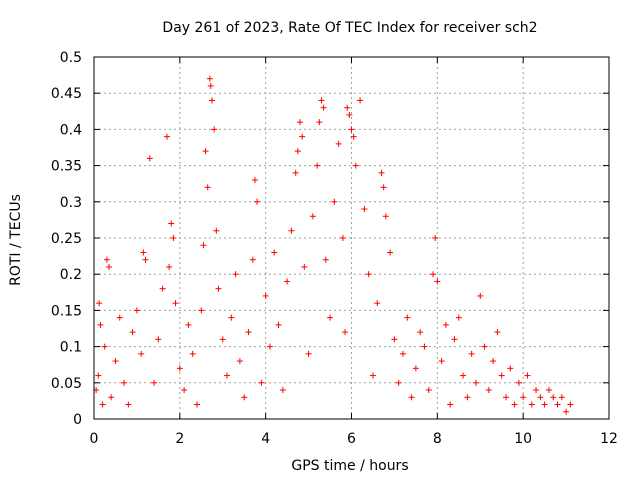 The width and height of the screenshot is (640, 480). Describe the element at coordinates (66, 94) in the screenshot. I see `y-tick-label: 0.45` at that location.